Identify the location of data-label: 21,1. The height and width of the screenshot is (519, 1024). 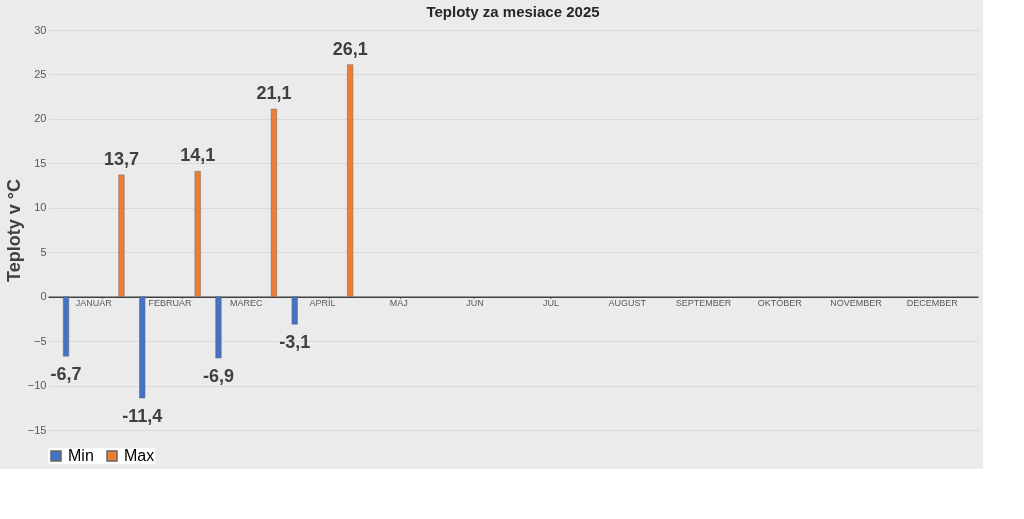
(274, 93).